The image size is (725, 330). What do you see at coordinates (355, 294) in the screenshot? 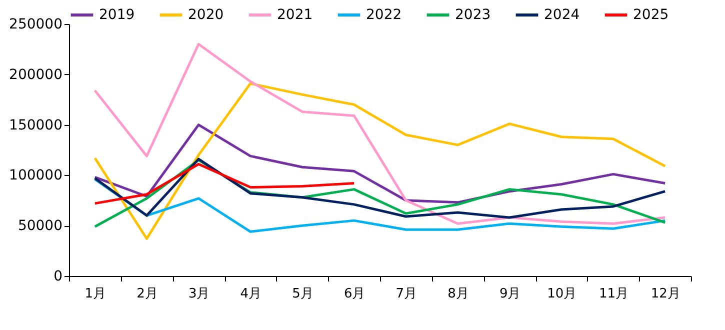
I see `x-tick-label: 6月` at bounding box center [355, 294].